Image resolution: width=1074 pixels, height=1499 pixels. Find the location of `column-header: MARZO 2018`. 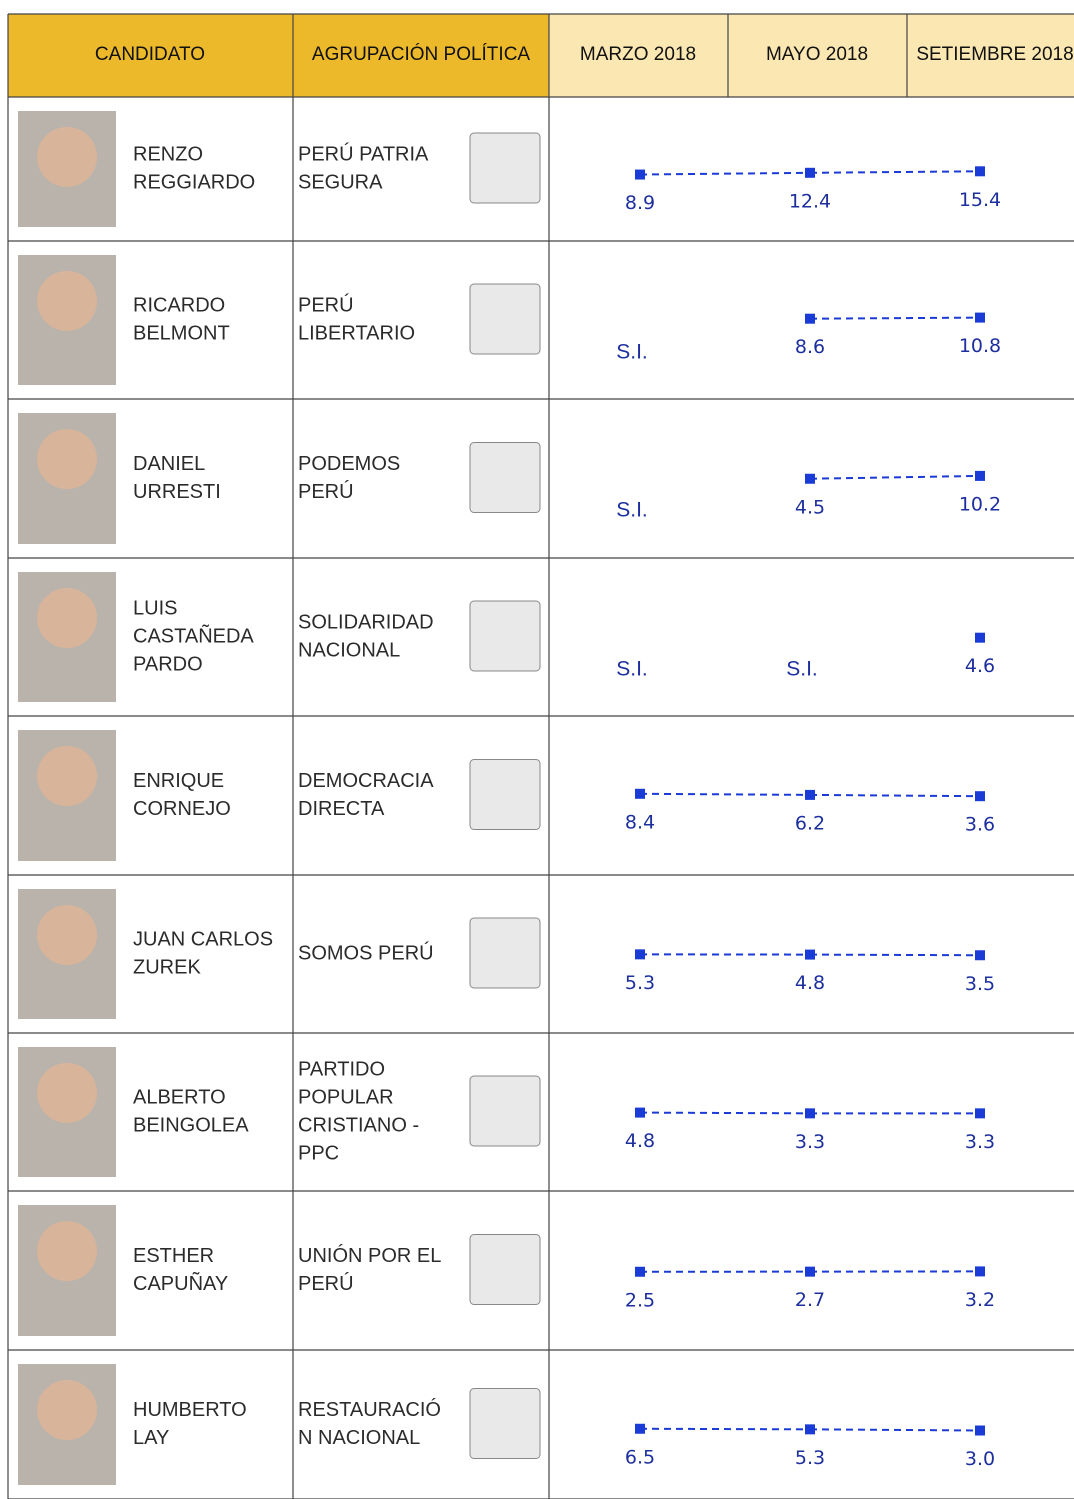

column-header: MARZO 2018 is located at coordinates (638, 54).